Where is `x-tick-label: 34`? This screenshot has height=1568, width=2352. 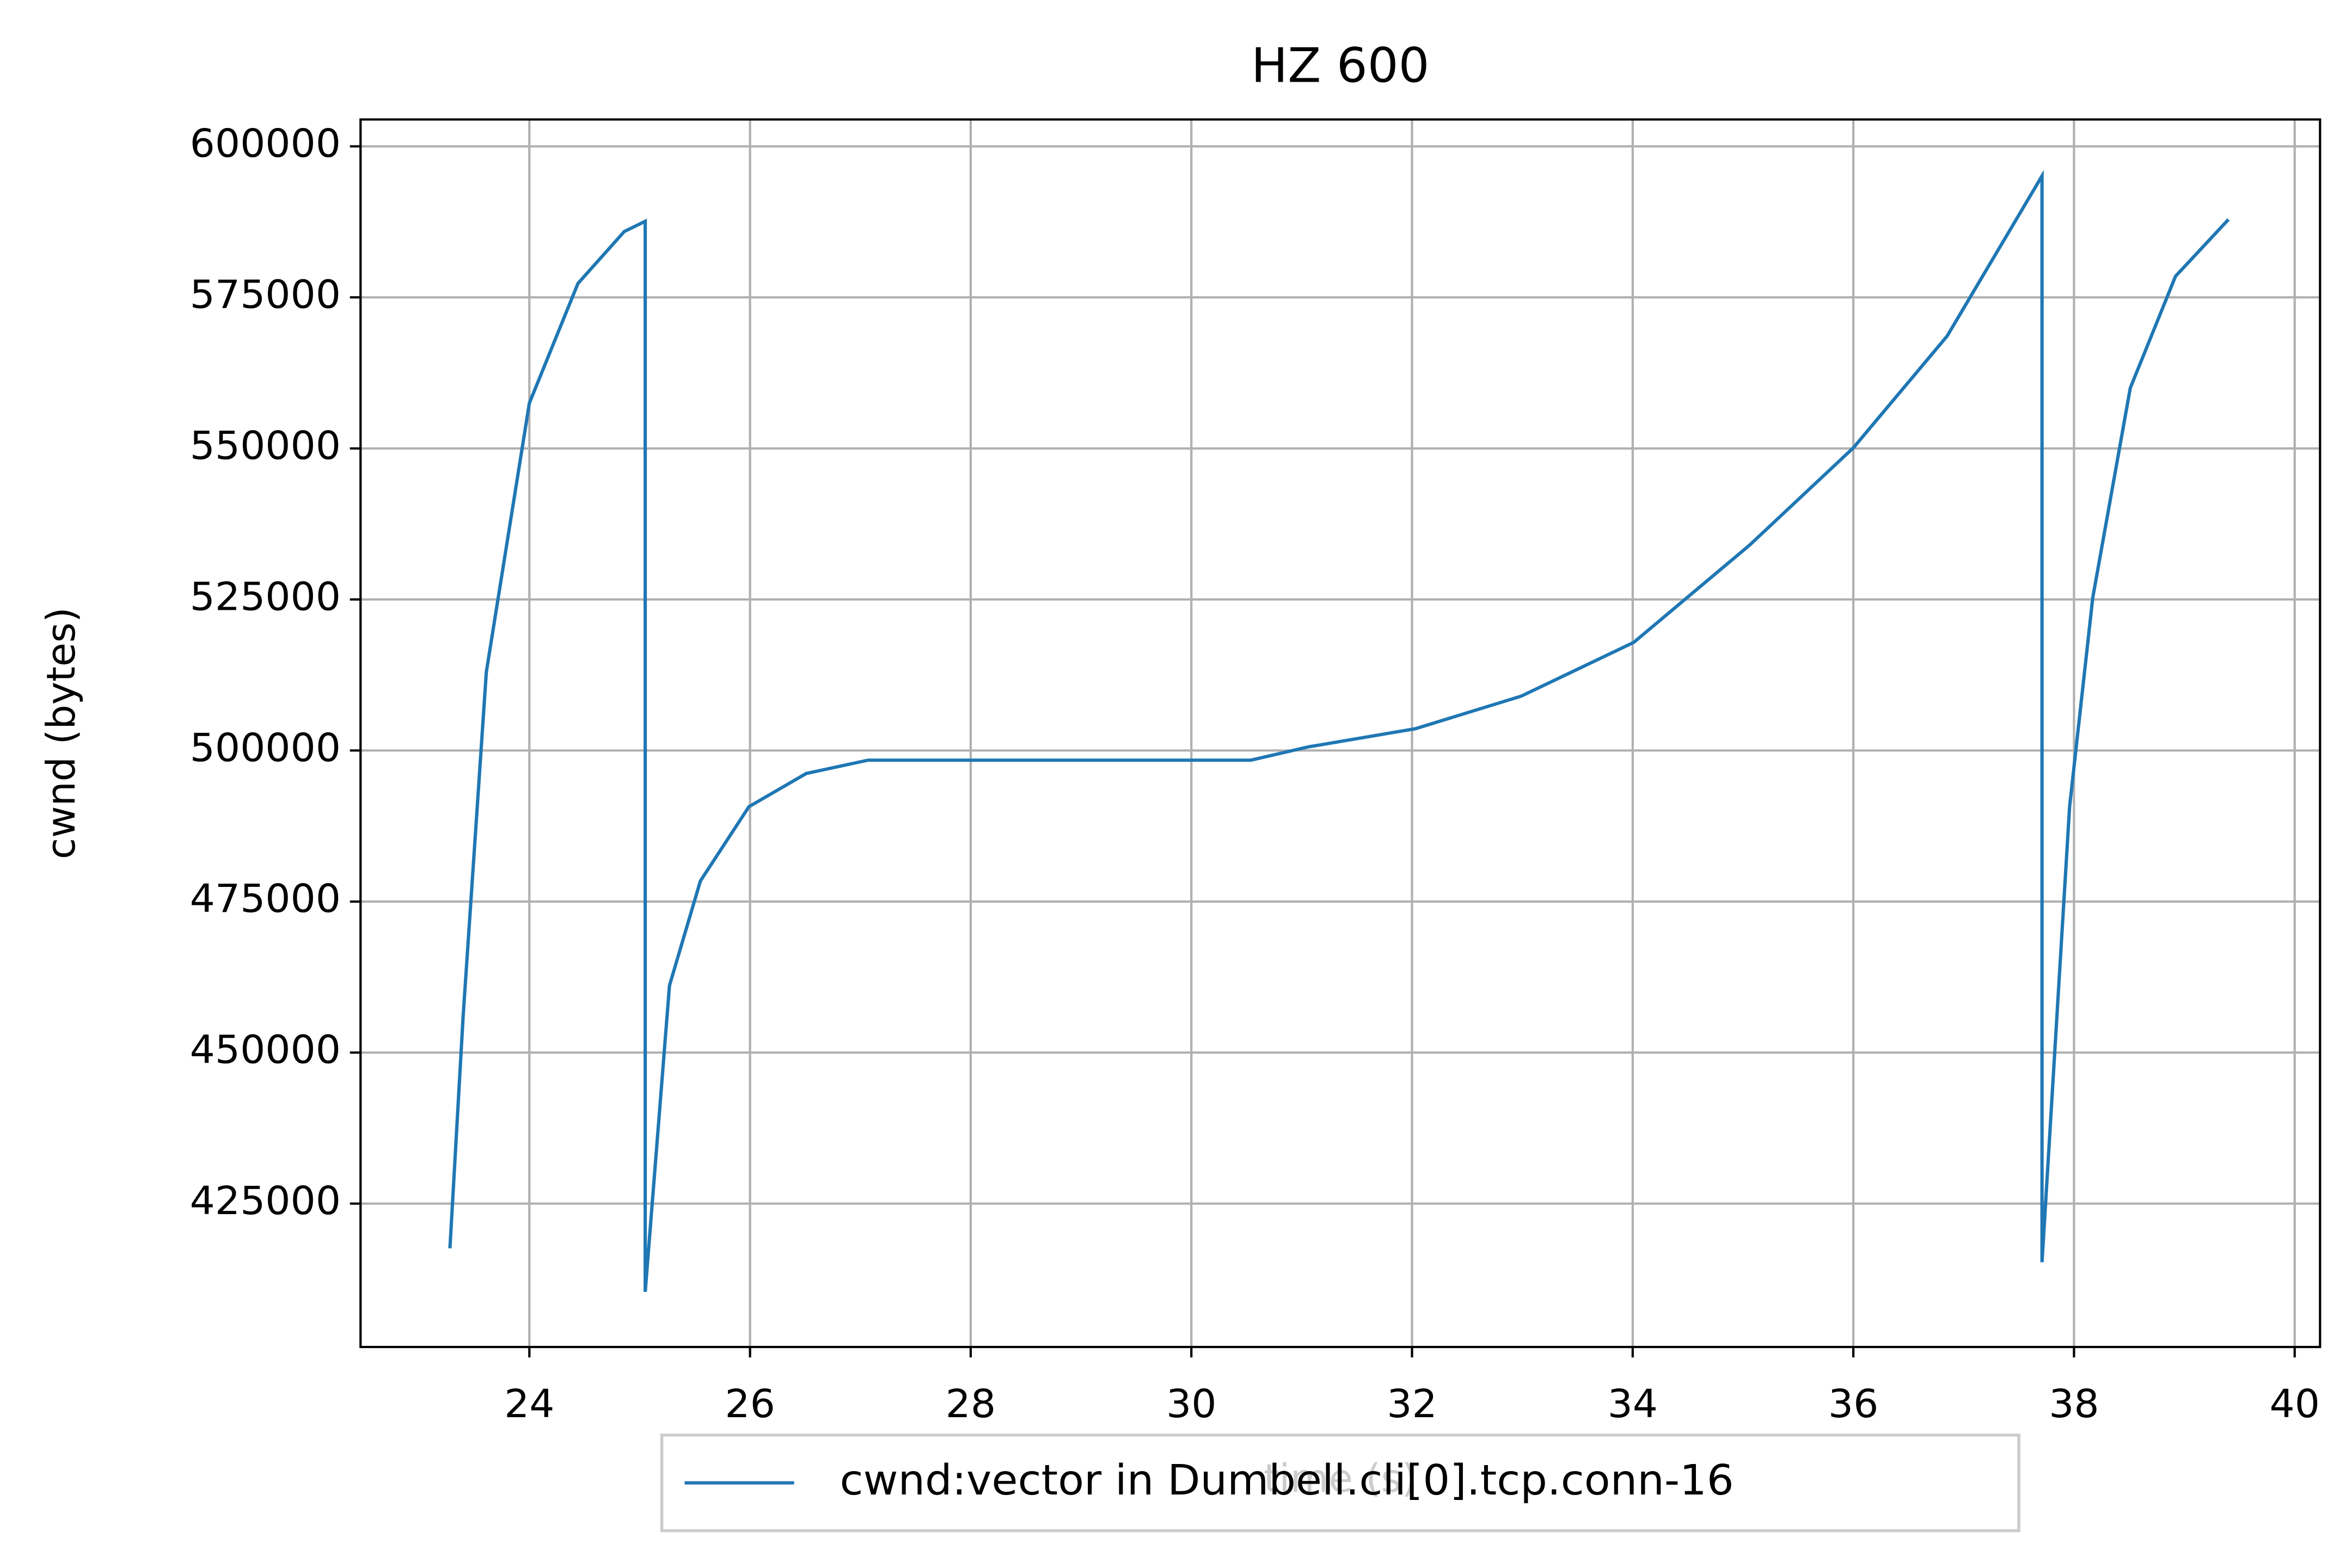
x-tick-label: 34 is located at coordinates (1633, 1403).